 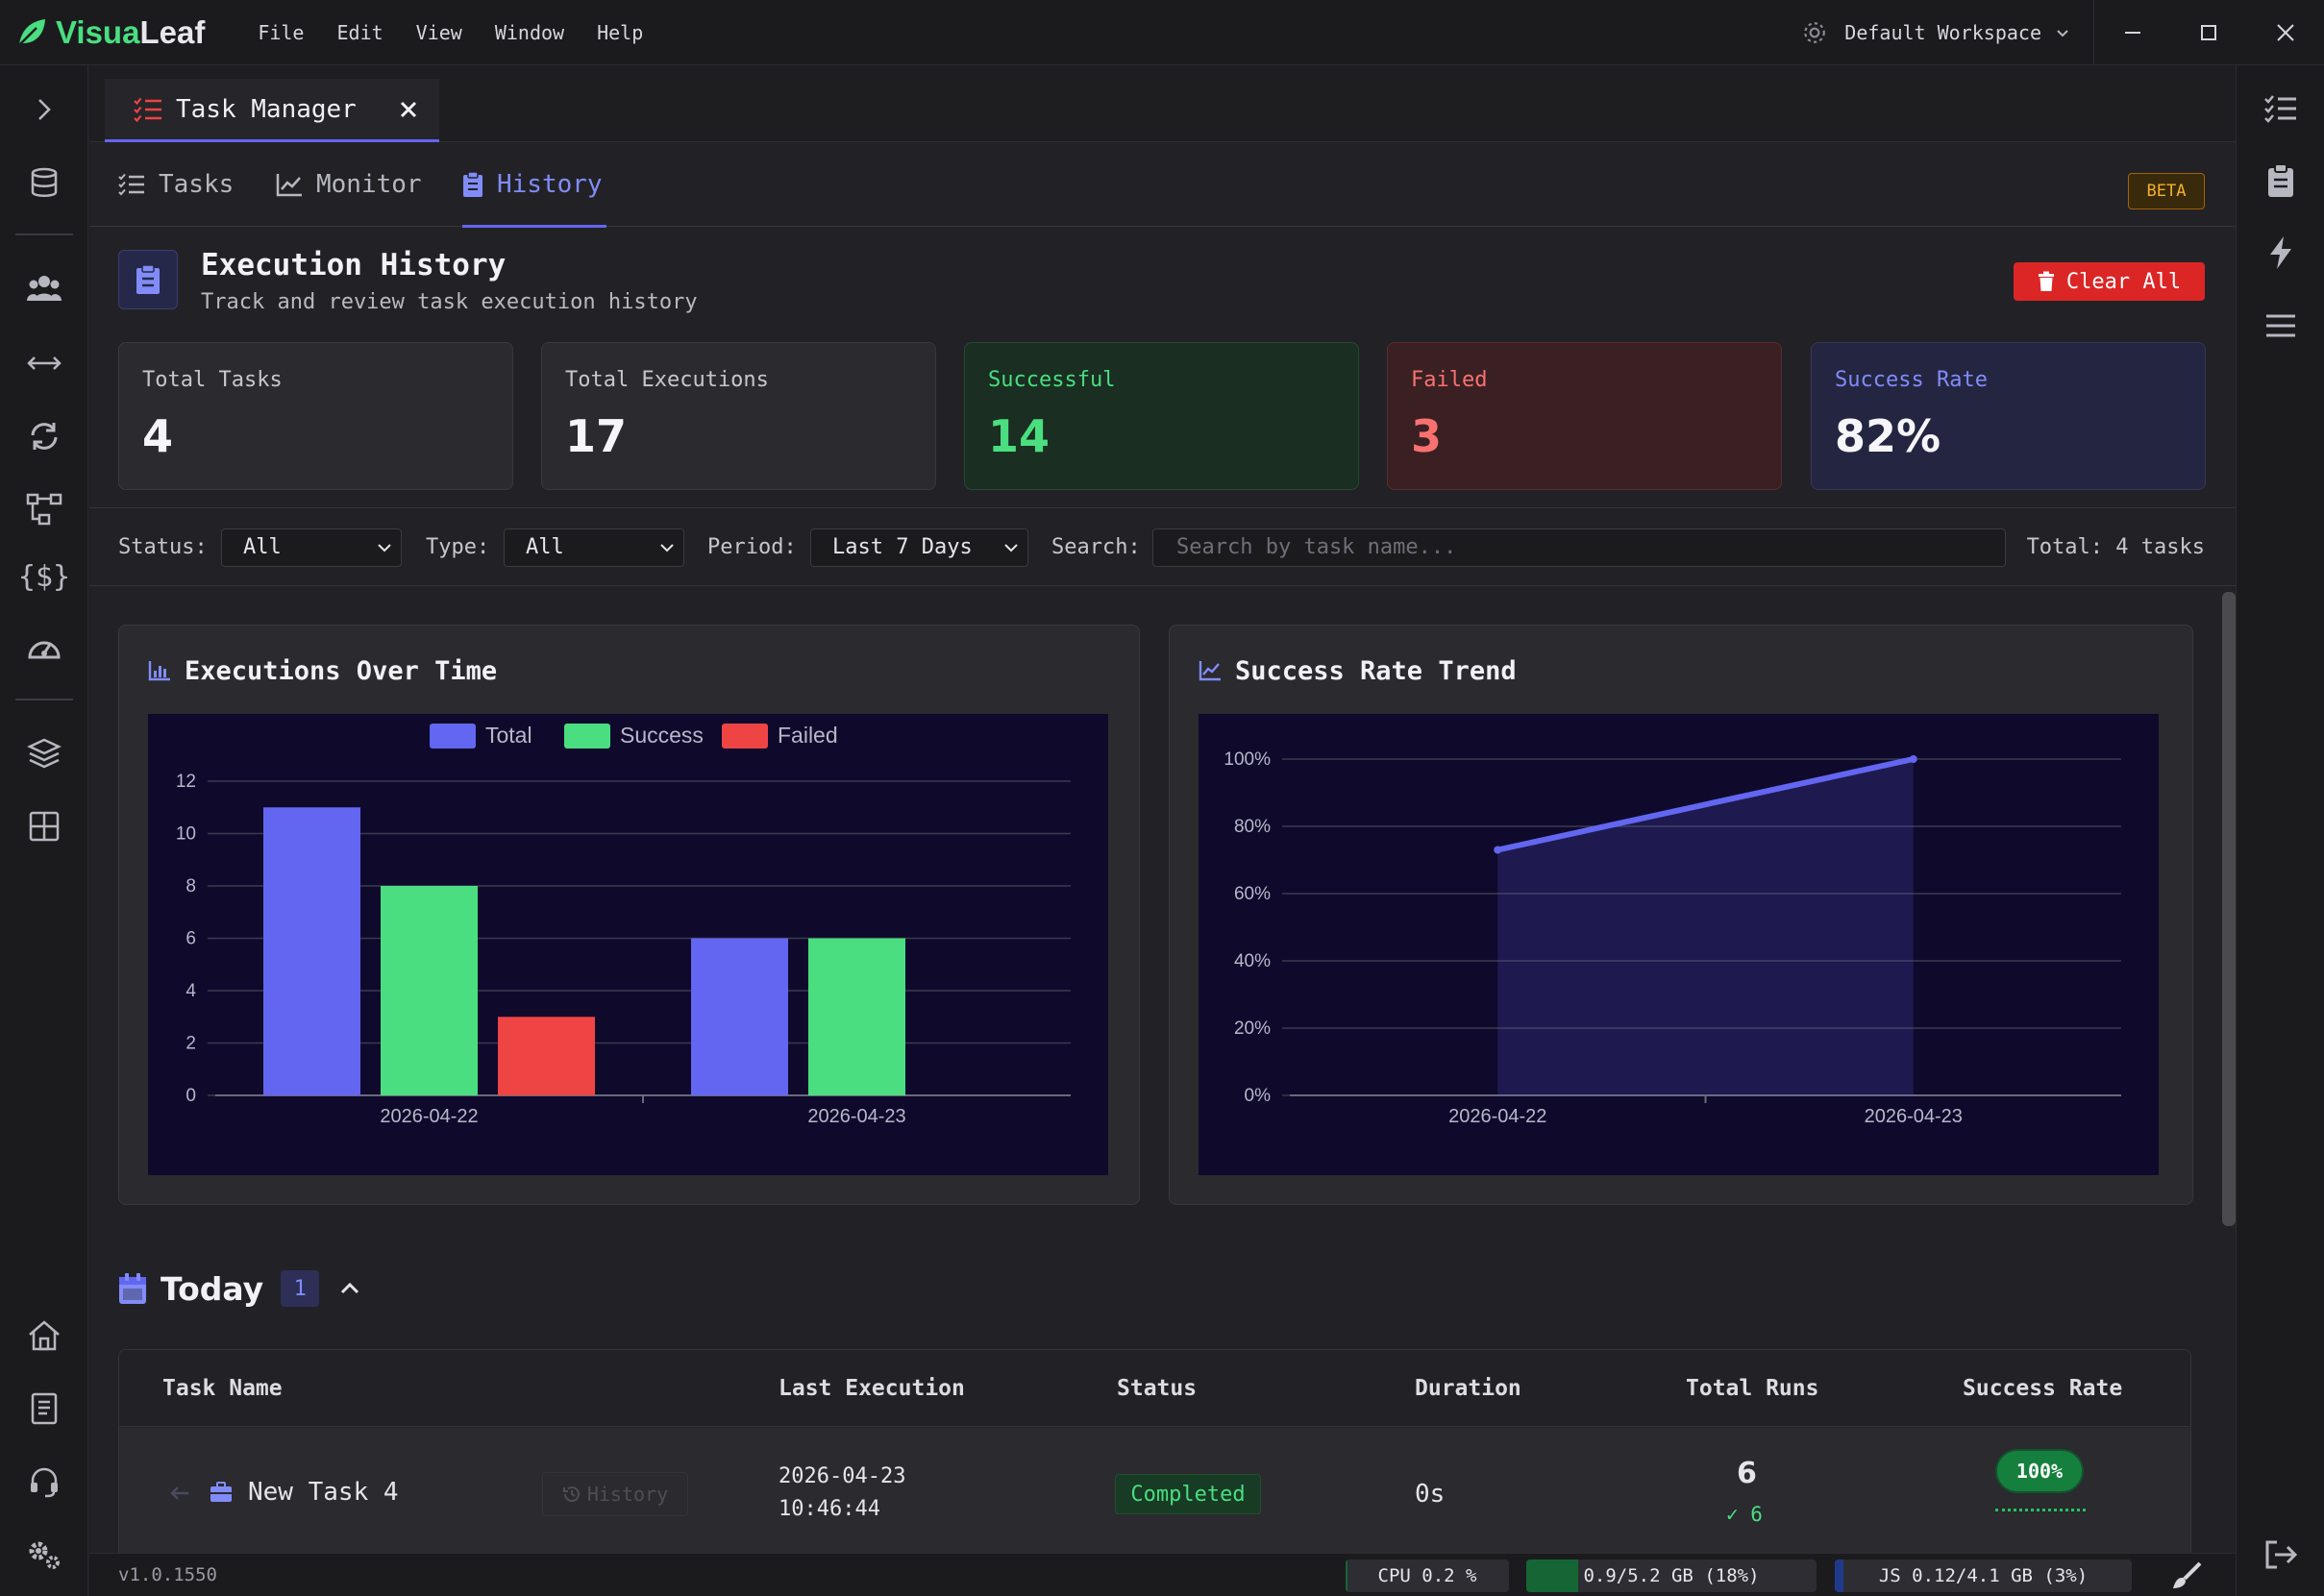 I want to click on gear-icon, so click(x=1814, y=32).